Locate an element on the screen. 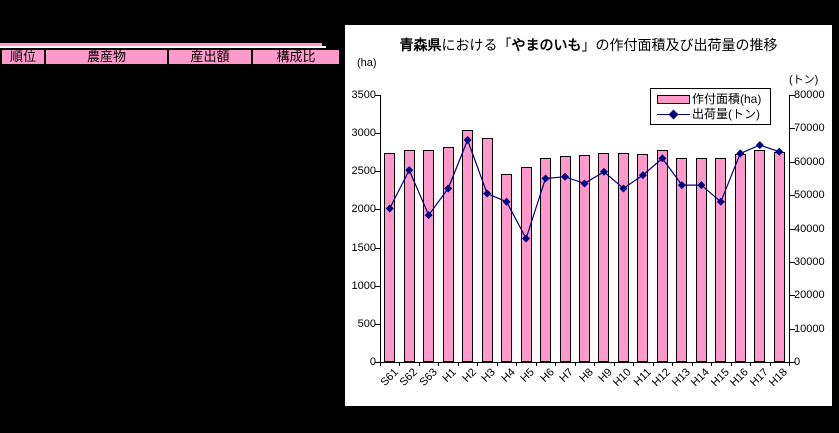  x-axis-tick-label: H2 is located at coordinates (469, 375).